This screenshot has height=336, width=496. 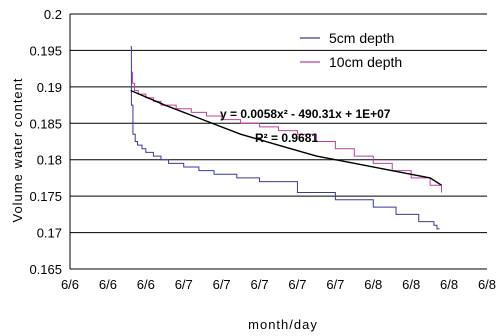 What do you see at coordinates (49, 87) in the screenshot?
I see `y-tick-label-2: 0.19` at bounding box center [49, 87].